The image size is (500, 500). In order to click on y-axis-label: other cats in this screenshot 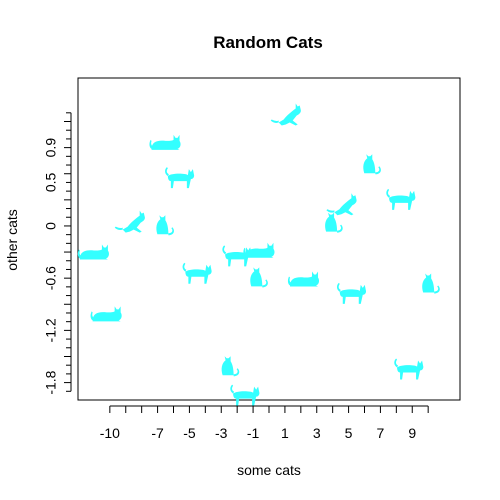, I will do `click(12, 239)`.